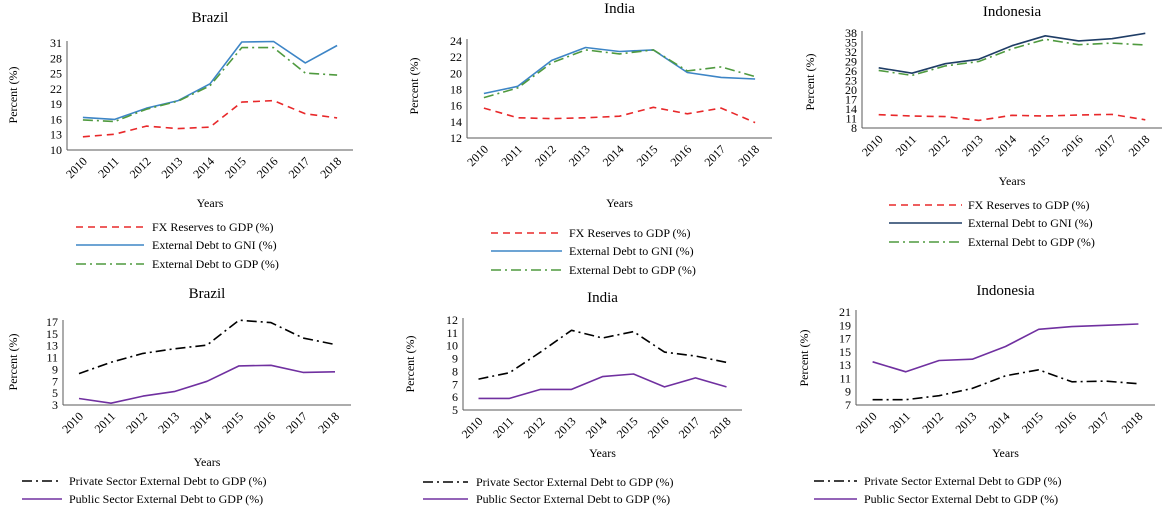 This screenshot has width=1176, height=510. I want to click on chart-title: Brazil, so click(207, 294).